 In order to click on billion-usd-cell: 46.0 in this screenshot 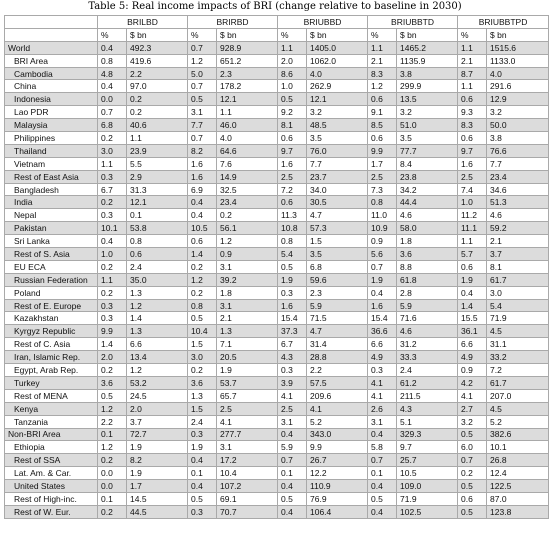, I will do `click(247, 125)`.